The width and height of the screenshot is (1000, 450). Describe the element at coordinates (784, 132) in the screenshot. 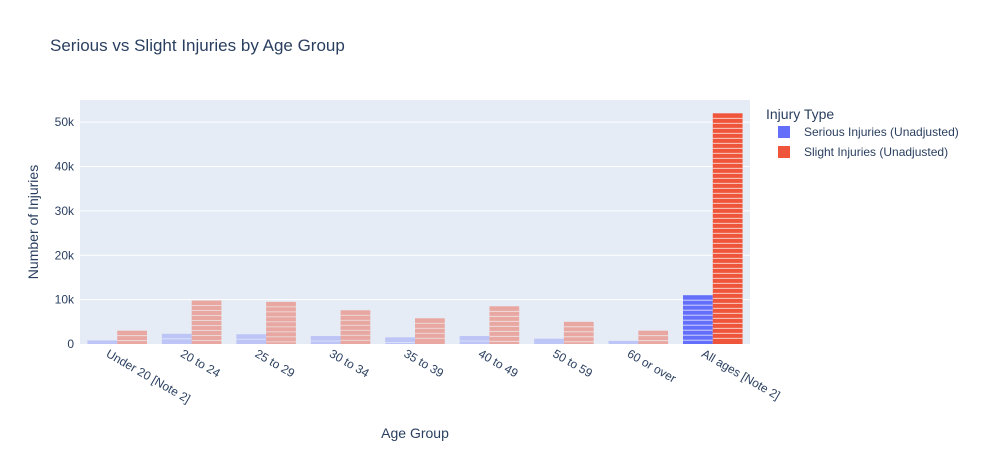

I see `legend-swatch-serious` at that location.